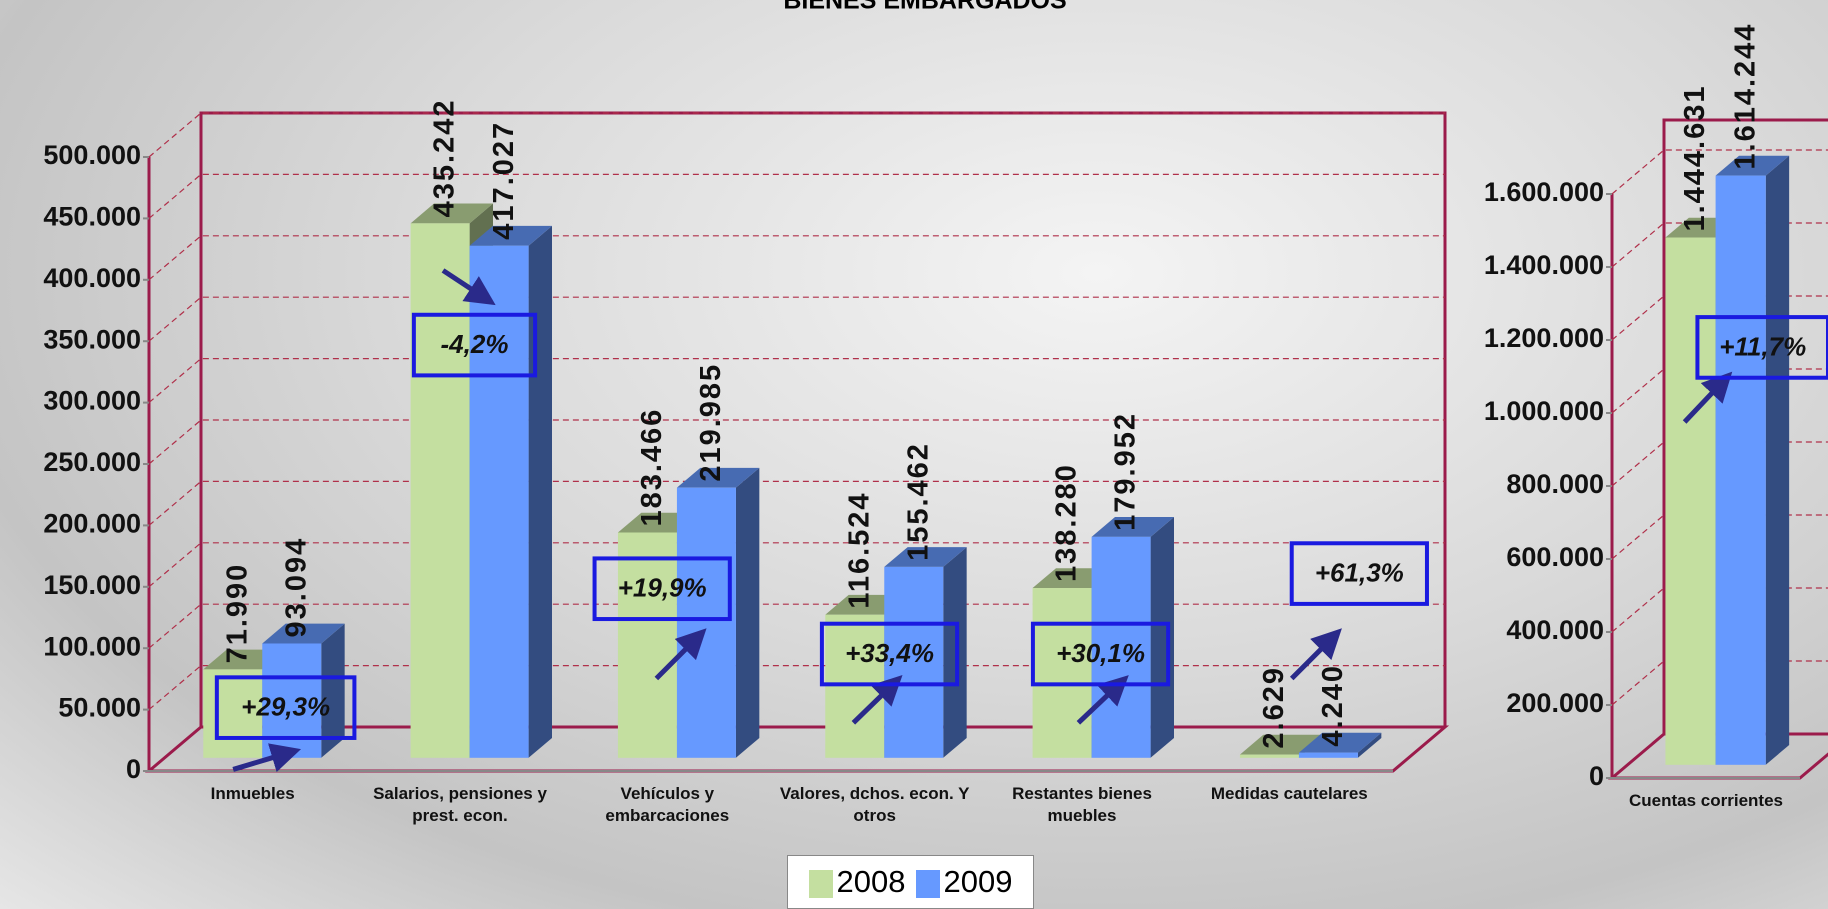  Describe the element at coordinates (711, 422) in the screenshot. I see `value-label: 219.985` at that location.